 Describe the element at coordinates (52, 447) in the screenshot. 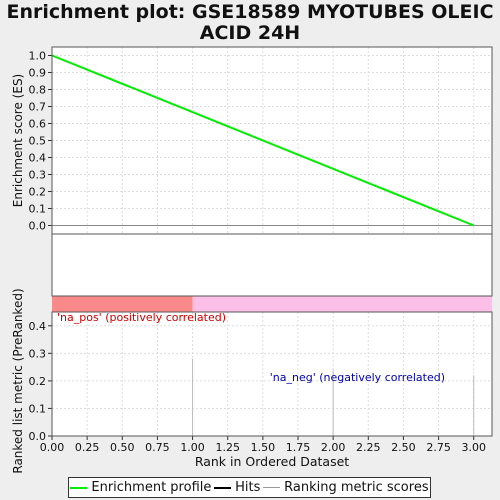

I see `metric-xtick-label: 0.00` at that location.